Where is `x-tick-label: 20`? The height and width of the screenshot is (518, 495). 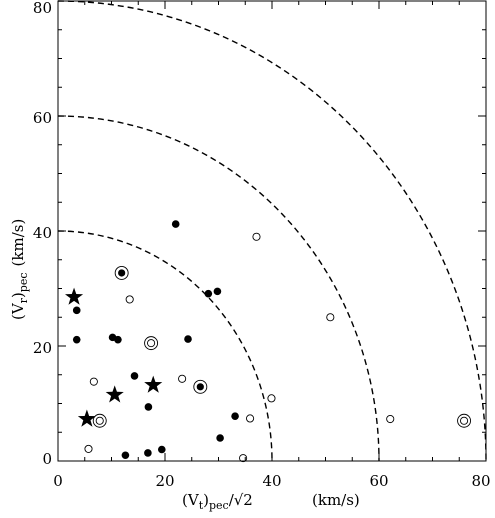
x-tick-label: 20 is located at coordinates (164, 481).